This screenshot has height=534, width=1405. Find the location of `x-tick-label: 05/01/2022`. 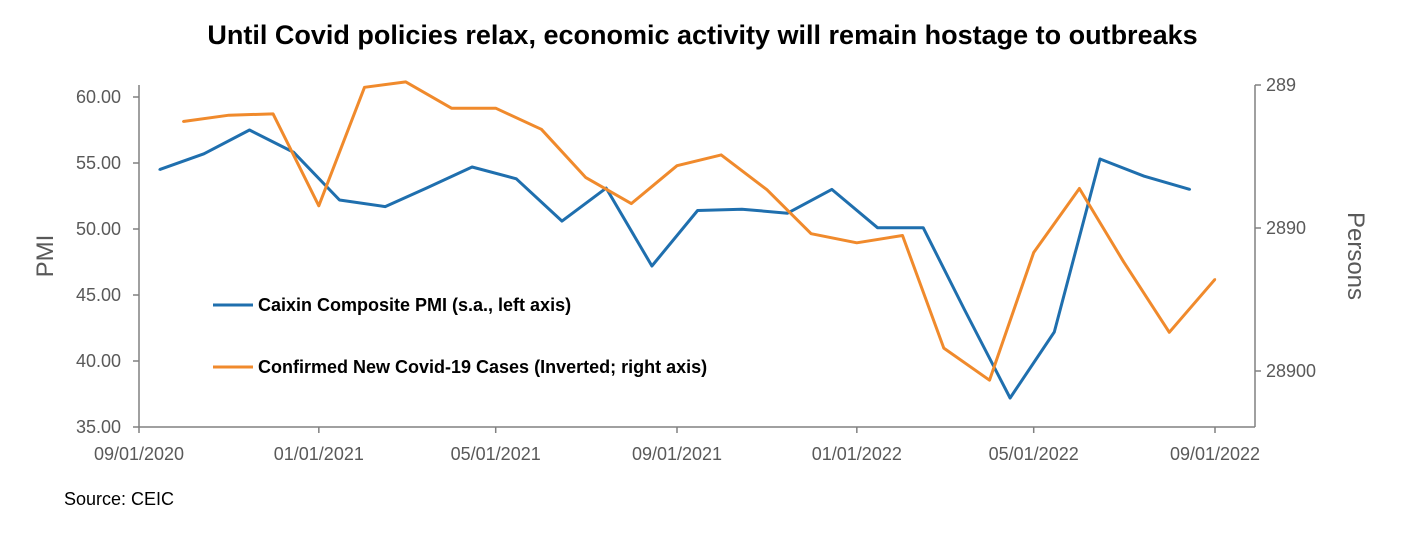

x-tick-label: 05/01/2022 is located at coordinates (1034, 454).